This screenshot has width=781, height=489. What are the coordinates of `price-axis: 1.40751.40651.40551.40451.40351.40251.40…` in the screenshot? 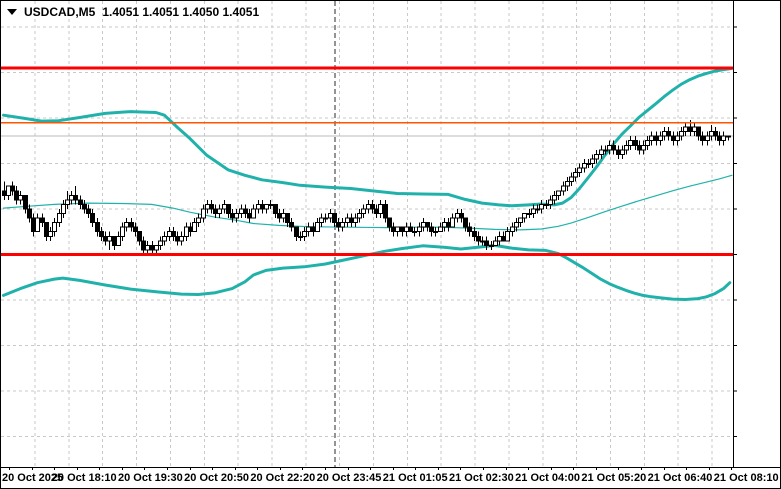 It's located at (757, 233).